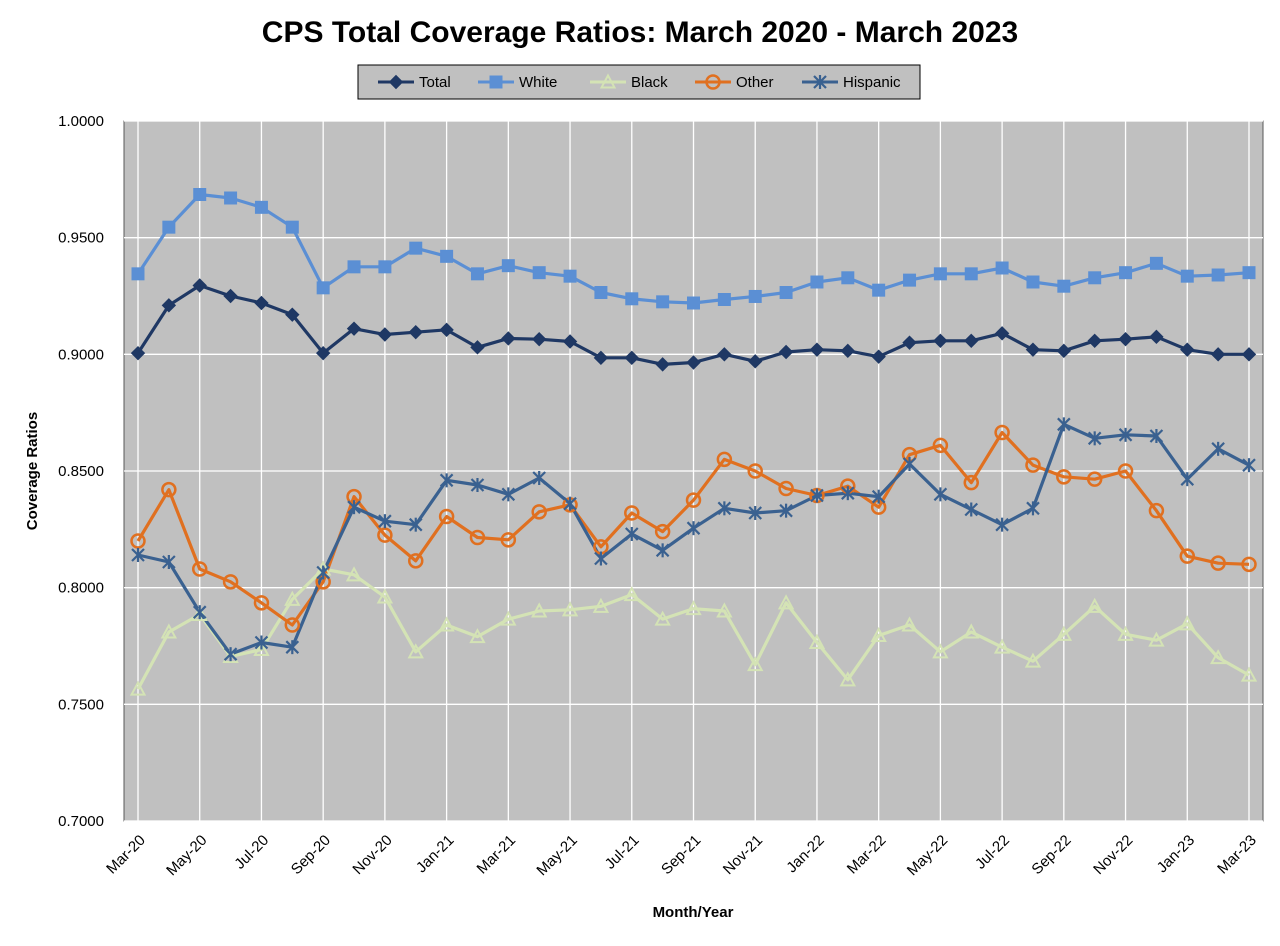 This screenshot has width=1280, height=946. What do you see at coordinates (608, 81) in the screenshot?
I see `legend-marker-black` at bounding box center [608, 81].